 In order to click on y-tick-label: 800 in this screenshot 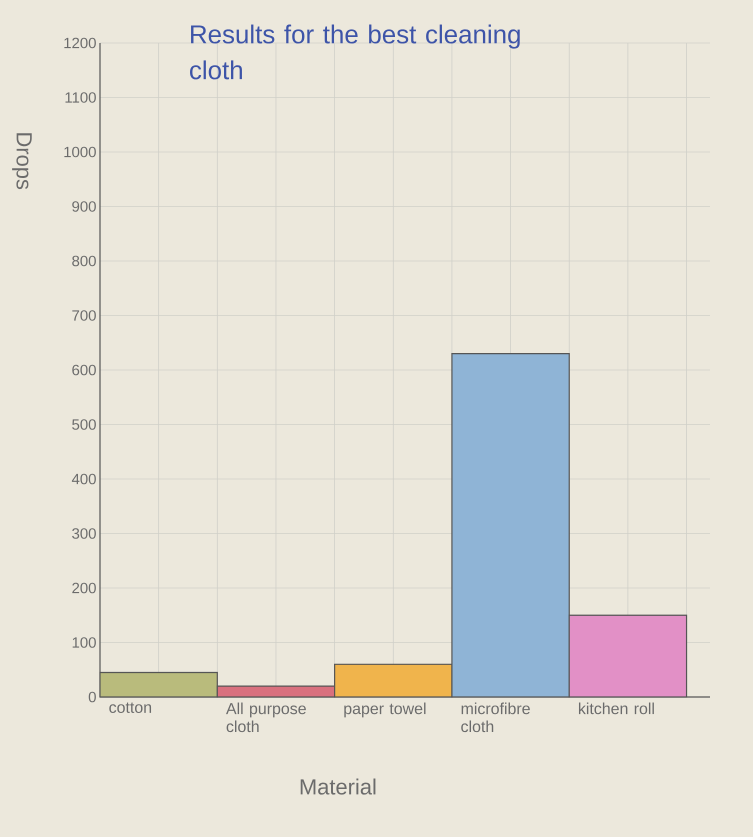, I will do `click(84, 261)`.